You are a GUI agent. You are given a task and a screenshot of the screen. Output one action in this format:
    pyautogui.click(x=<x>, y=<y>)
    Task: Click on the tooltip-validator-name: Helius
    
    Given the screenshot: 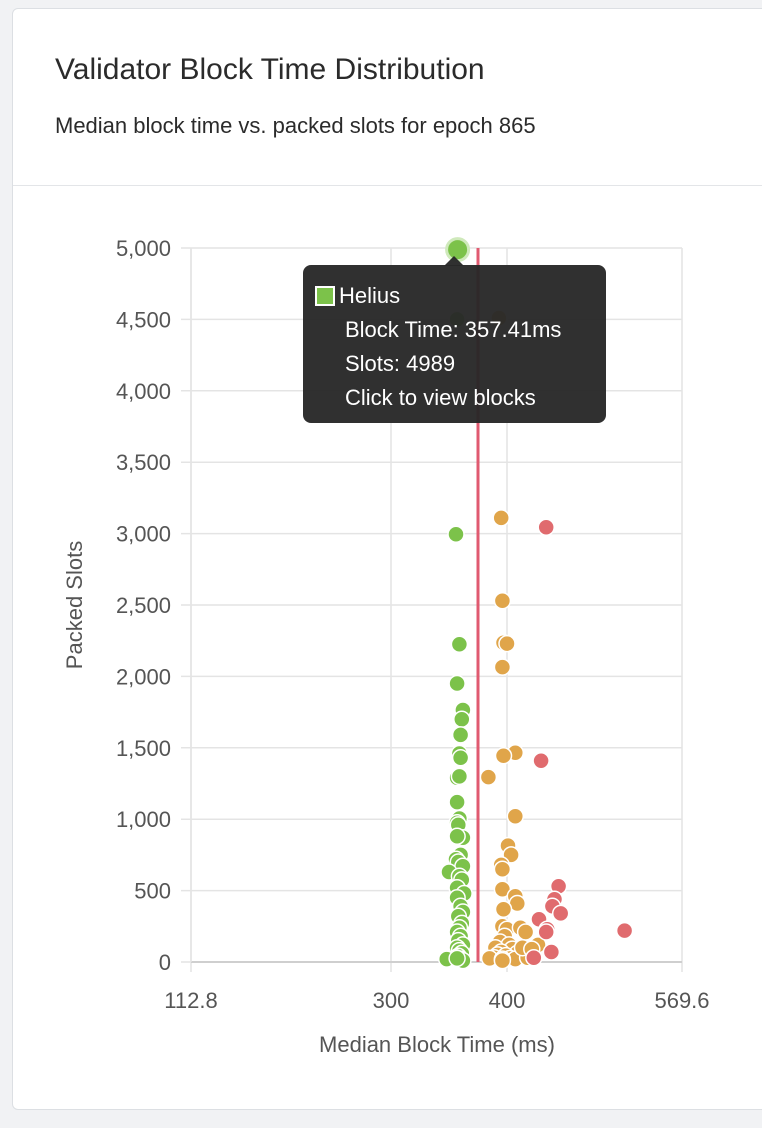 What is the action you would take?
    pyautogui.click(x=370, y=295)
    